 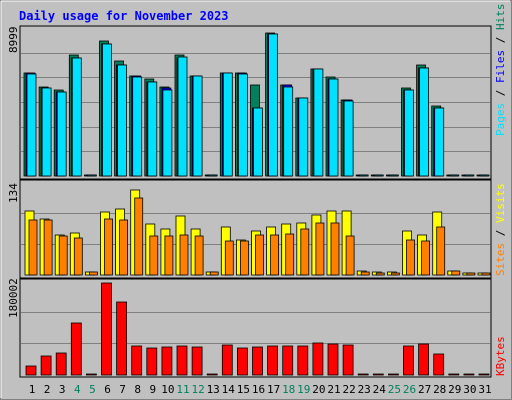 I want to click on x-tick-label-6: 6, so click(x=107, y=389).